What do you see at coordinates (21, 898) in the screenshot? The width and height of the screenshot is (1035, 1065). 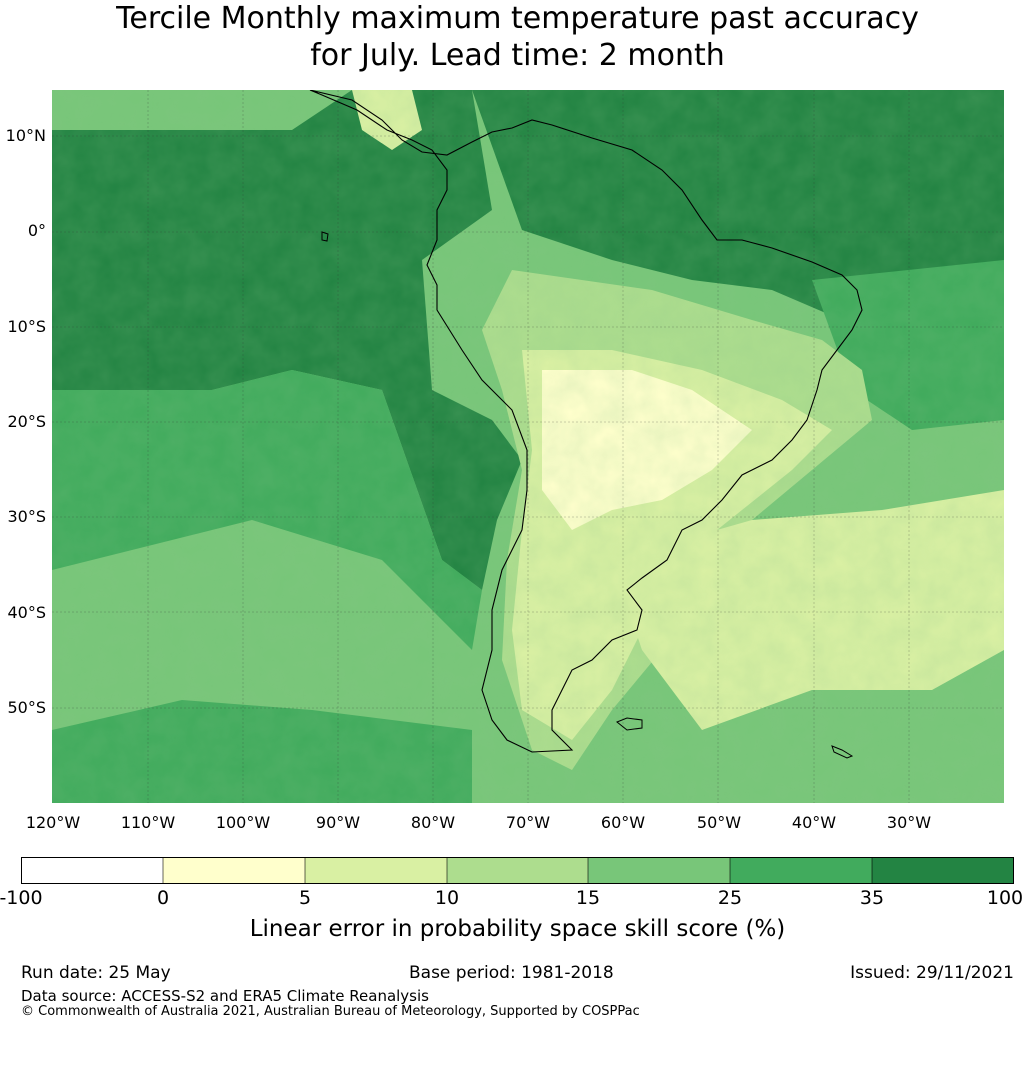 I see `colorbar-tick-neg100: -100` at bounding box center [21, 898].